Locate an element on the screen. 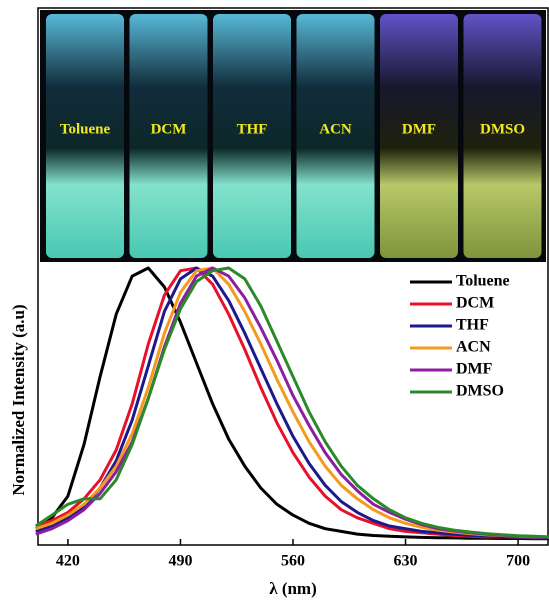 The image size is (549, 610). x-tick-label: 420 is located at coordinates (68, 561).